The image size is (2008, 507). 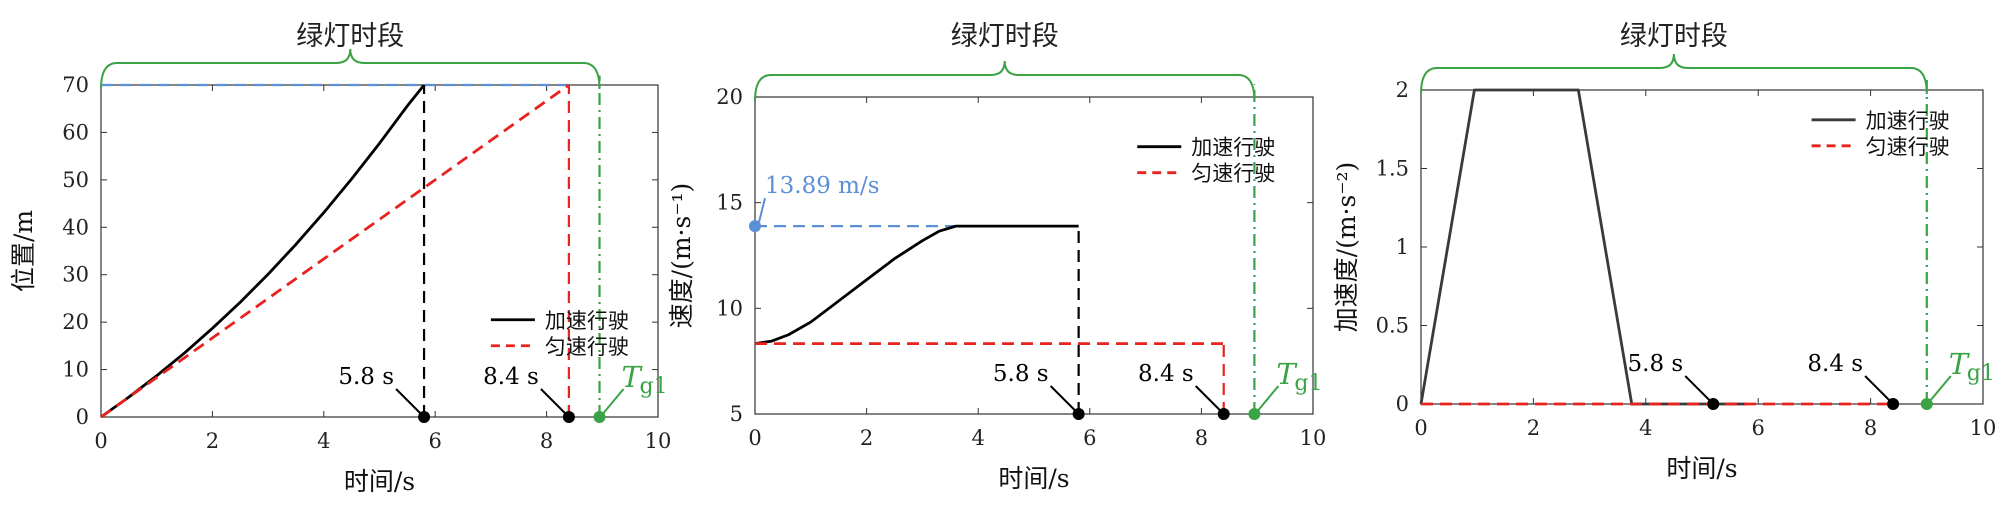 I want to click on y-tick-label: 5, so click(x=736, y=414).